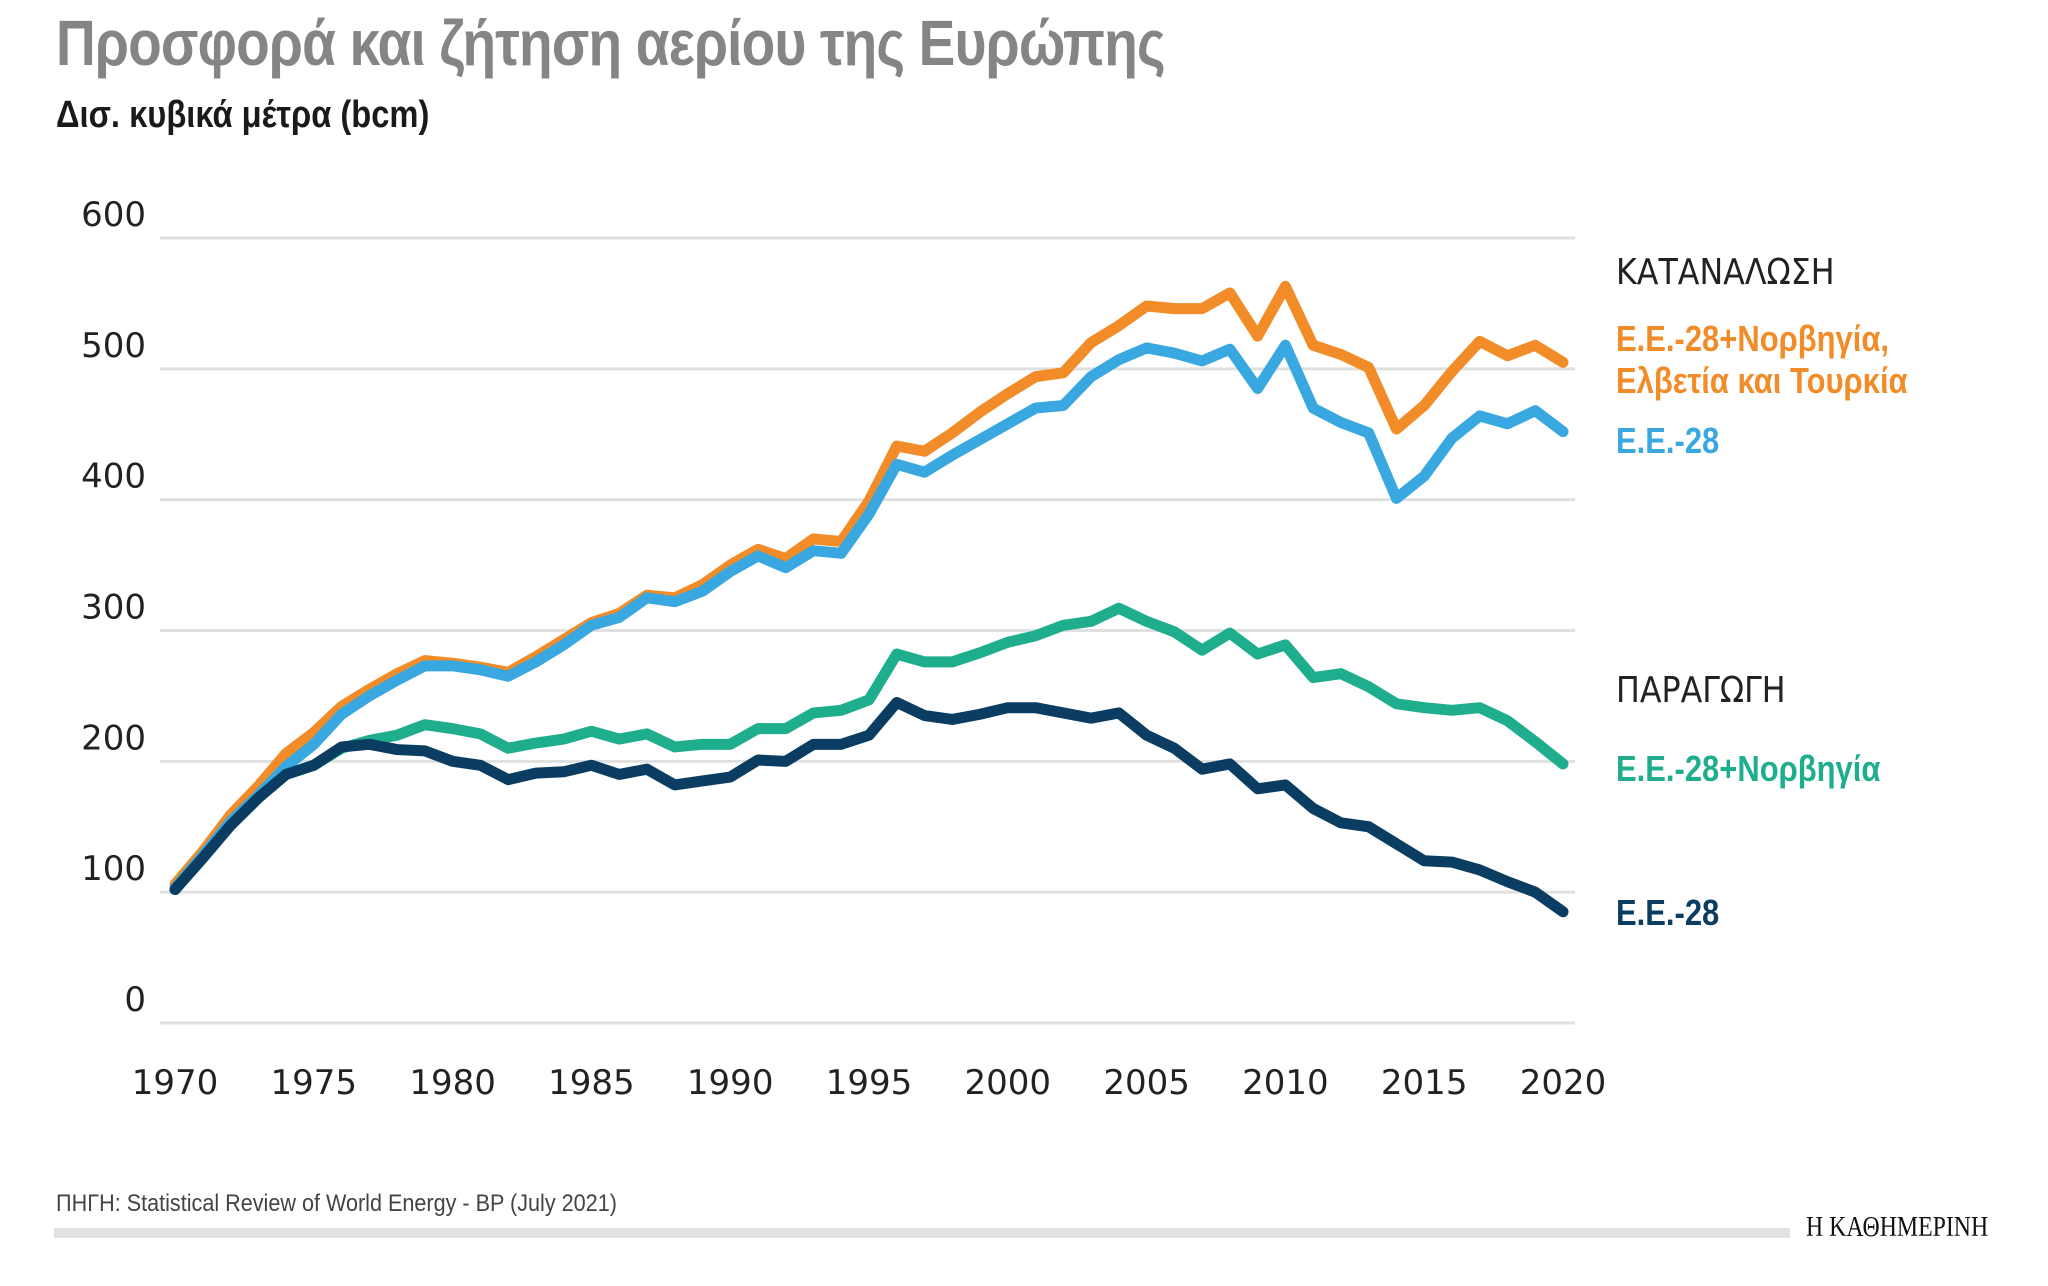 The image size is (2048, 1286). What do you see at coordinates (1285, 1083) in the screenshot?
I see `x-tick-label: 2010` at bounding box center [1285, 1083].